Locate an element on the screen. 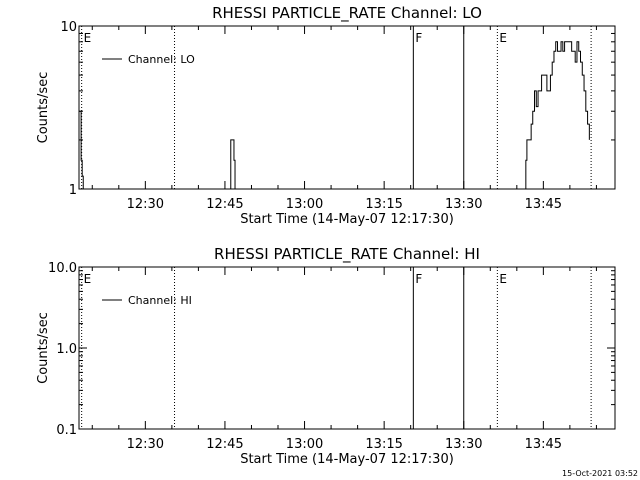 The image size is (640, 480). chart-title: RHESSI PARTICLE_RATE Channel: LO is located at coordinates (347, 13).